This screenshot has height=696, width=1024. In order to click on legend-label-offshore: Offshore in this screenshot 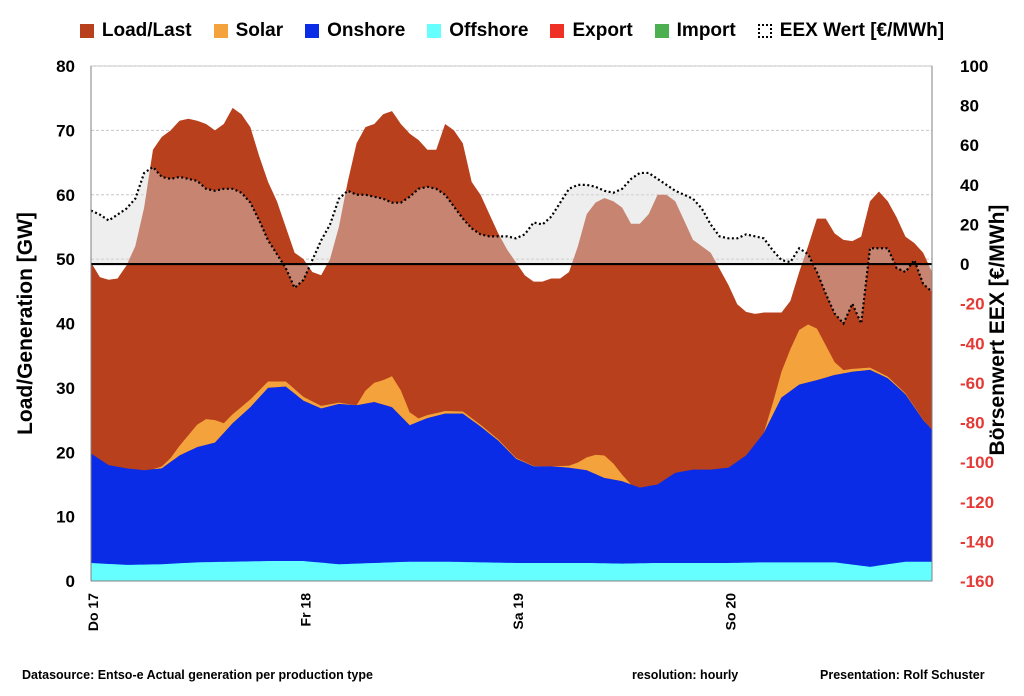, I will do `click(489, 30)`.